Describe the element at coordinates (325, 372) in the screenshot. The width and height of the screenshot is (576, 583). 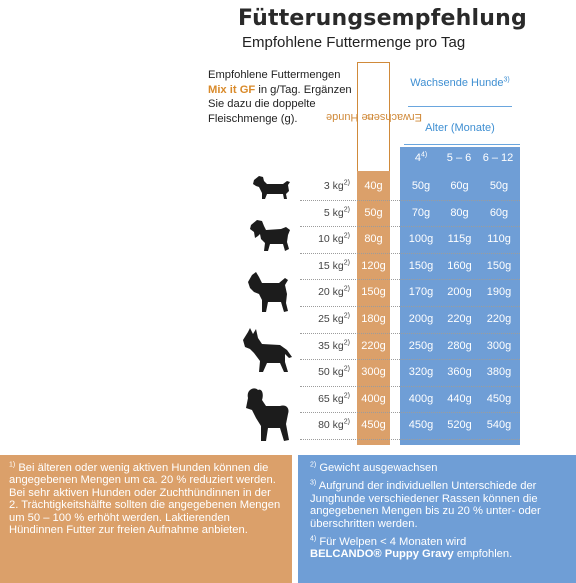
I see `weight-label: 50 kg2)` at that location.